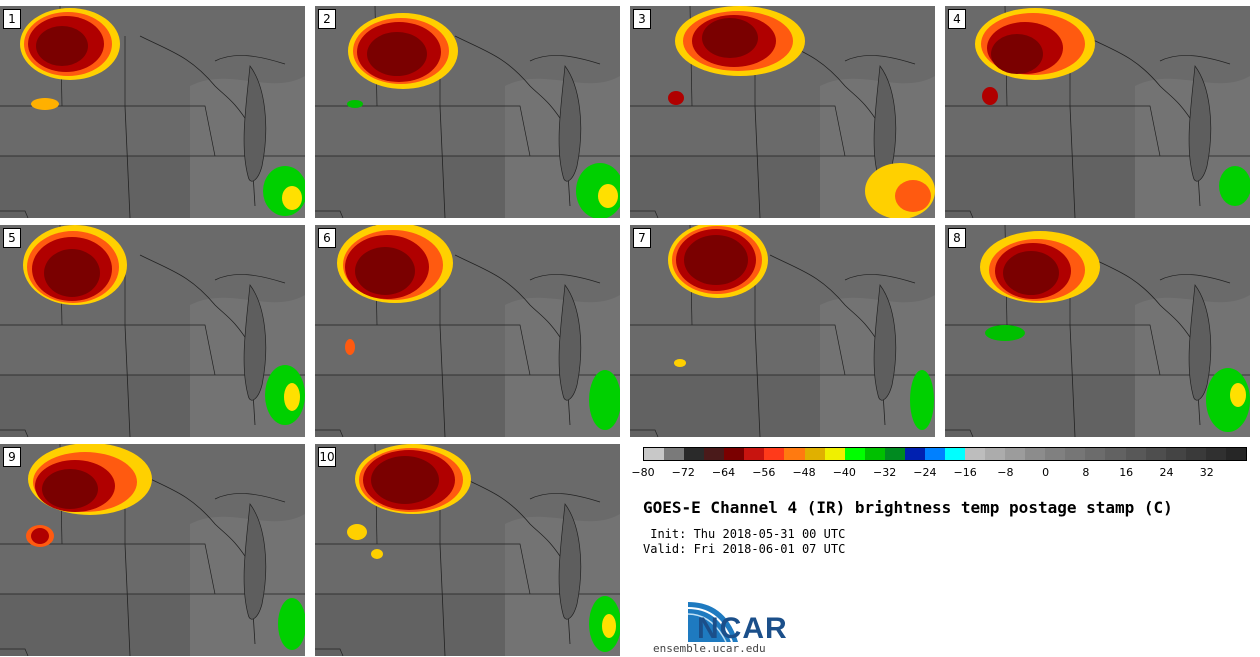  I want to click on colorbar-tick-label: −24, so click(925, 472).